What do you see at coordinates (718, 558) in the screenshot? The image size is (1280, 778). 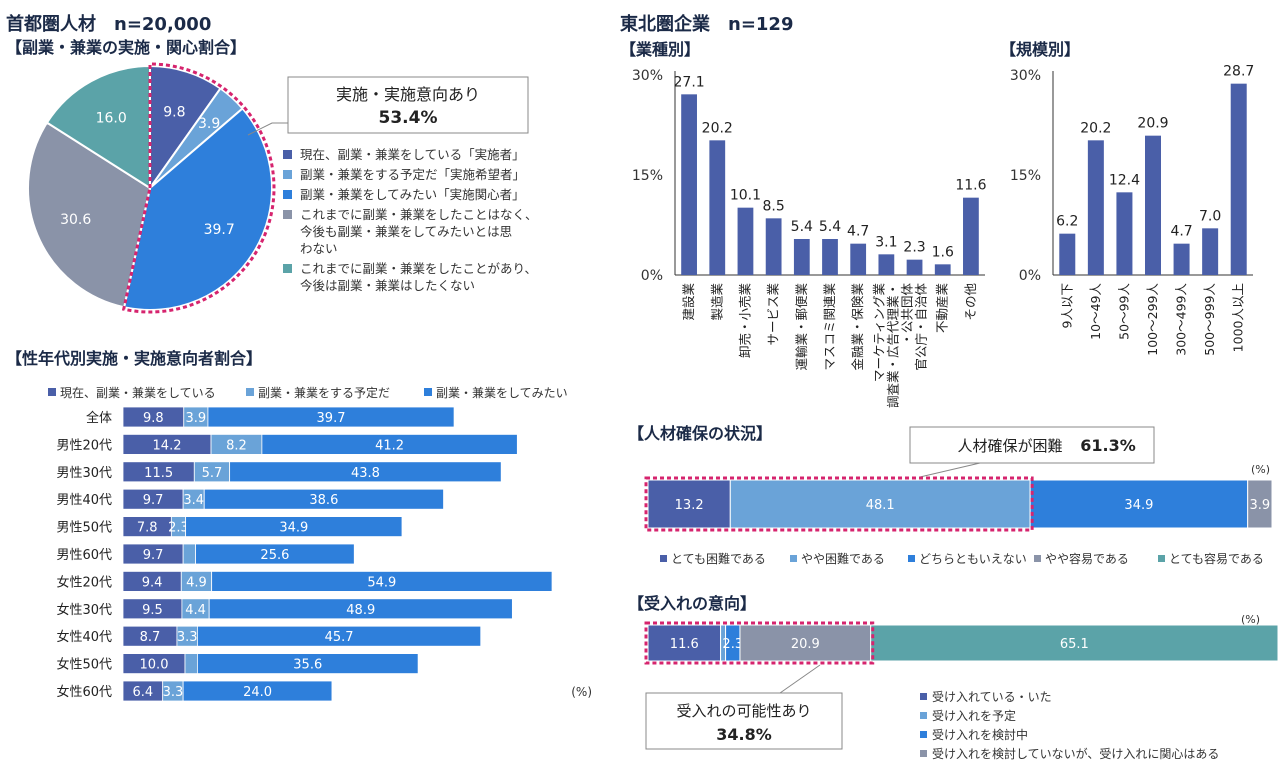 I see `legend-label: とても困難である` at bounding box center [718, 558].